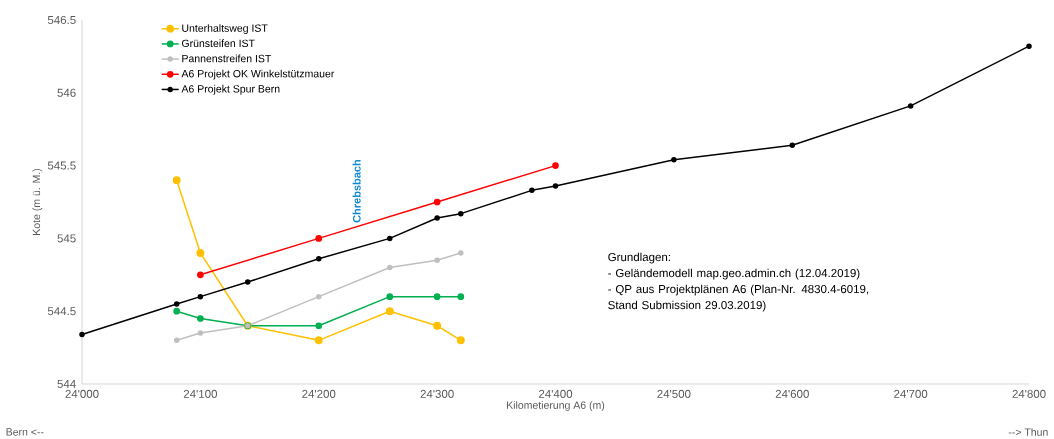 The width and height of the screenshot is (1054, 439). What do you see at coordinates (61, 20) in the screenshot?
I see `y-tick-label: 546.5` at bounding box center [61, 20].